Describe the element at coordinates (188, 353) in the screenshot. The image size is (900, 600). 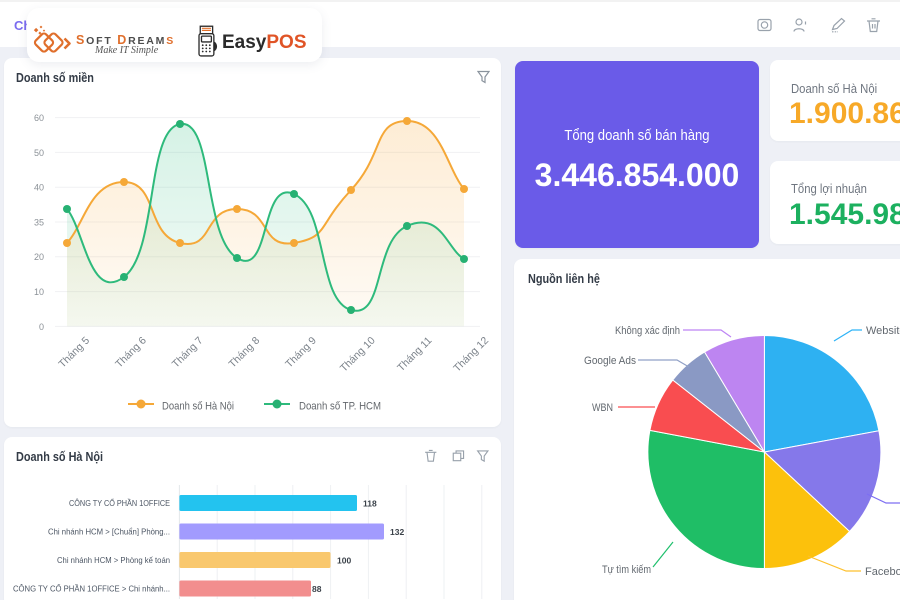
I see `svg-text: Tháng 7` at that location.